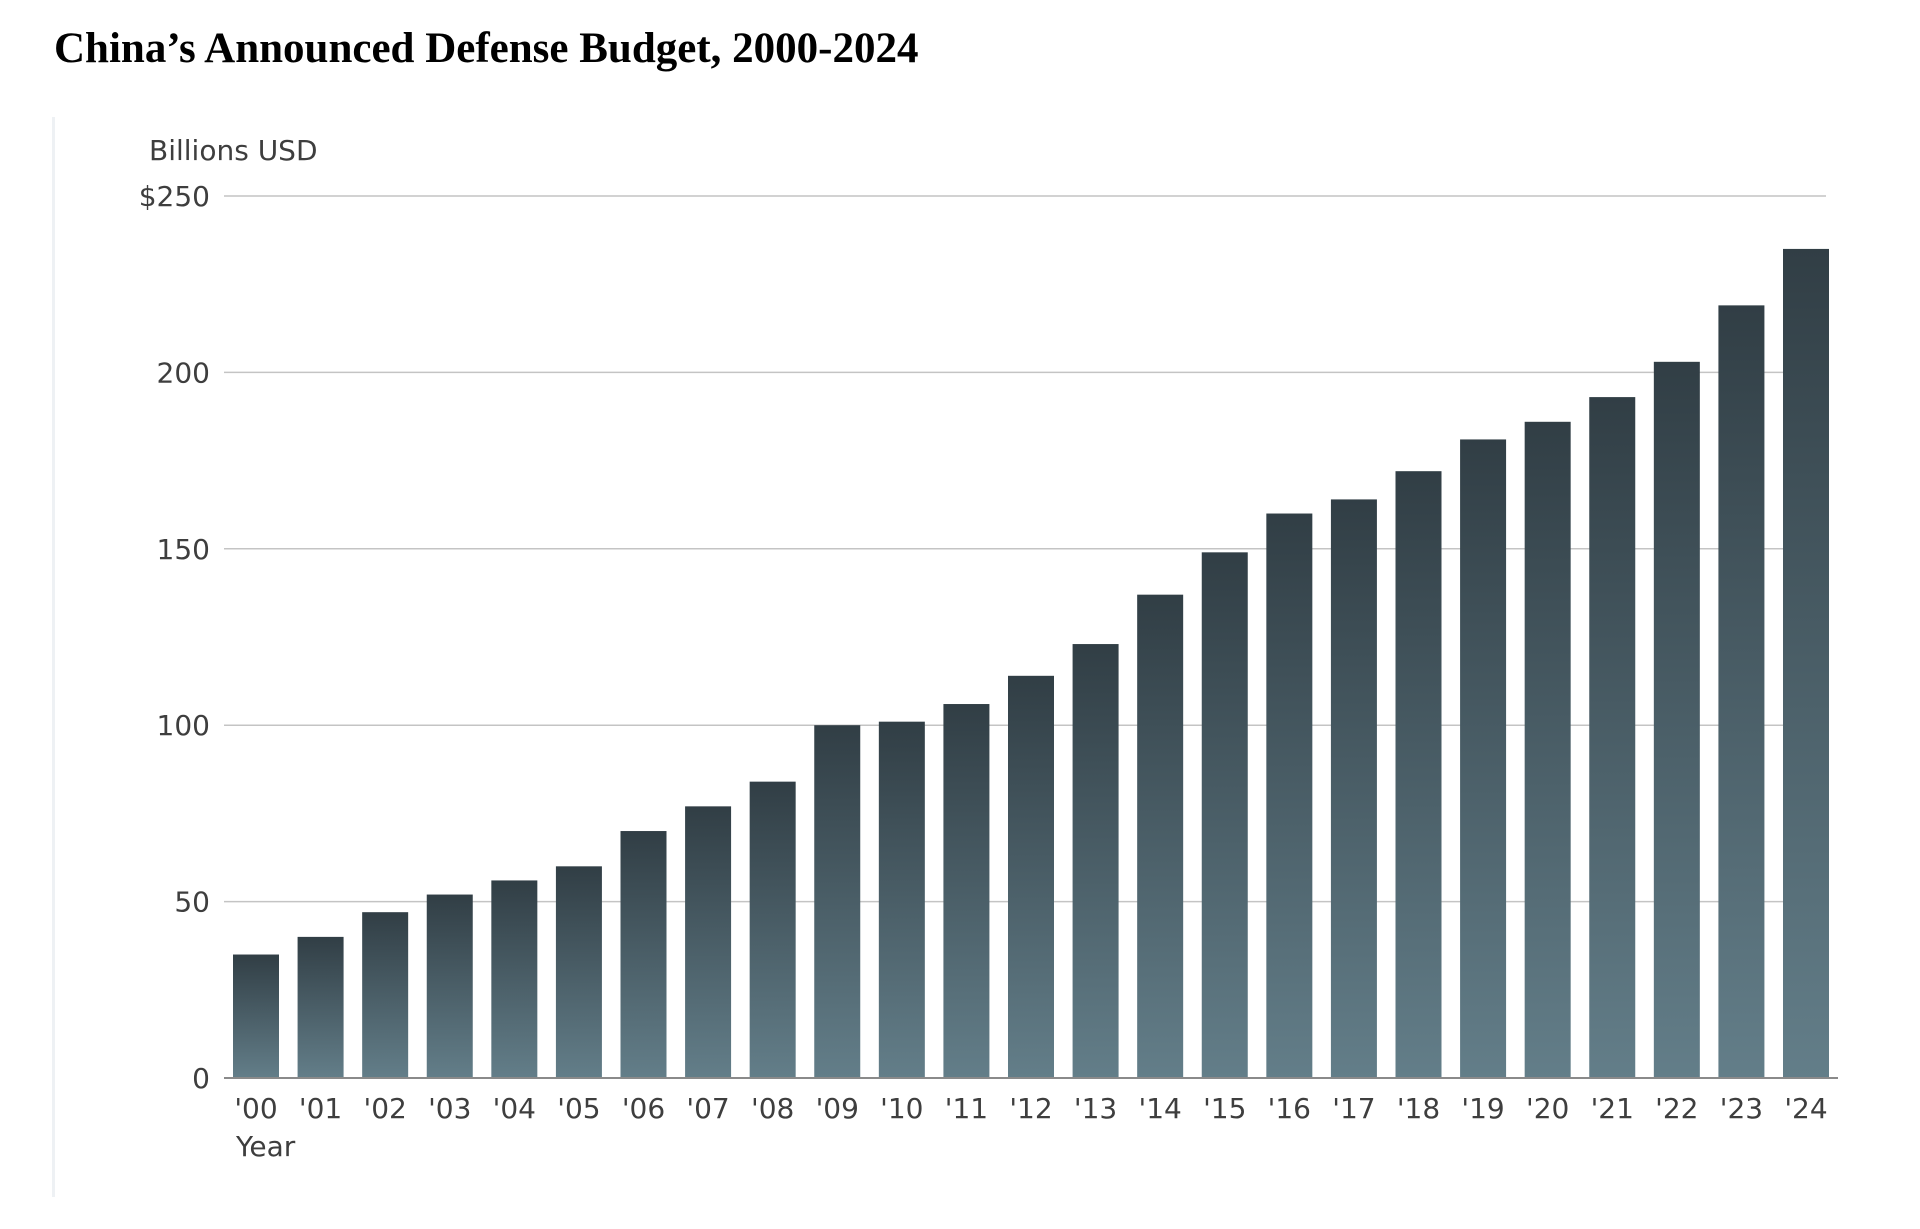  Describe the element at coordinates (255, 1108) in the screenshot. I see `x-tick-label: '00` at that location.